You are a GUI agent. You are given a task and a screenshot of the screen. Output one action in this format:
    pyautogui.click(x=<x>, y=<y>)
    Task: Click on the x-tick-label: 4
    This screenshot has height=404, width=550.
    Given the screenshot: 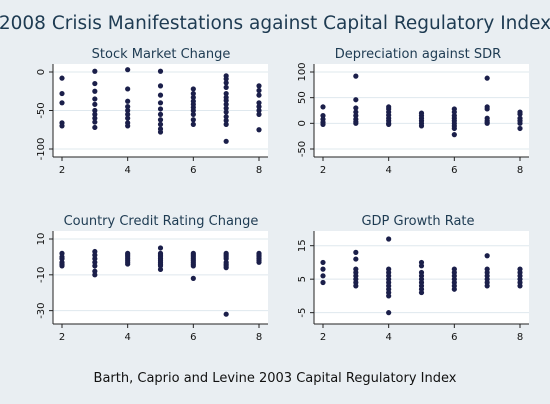 What is the action you would take?
    pyautogui.click(x=388, y=170)
    